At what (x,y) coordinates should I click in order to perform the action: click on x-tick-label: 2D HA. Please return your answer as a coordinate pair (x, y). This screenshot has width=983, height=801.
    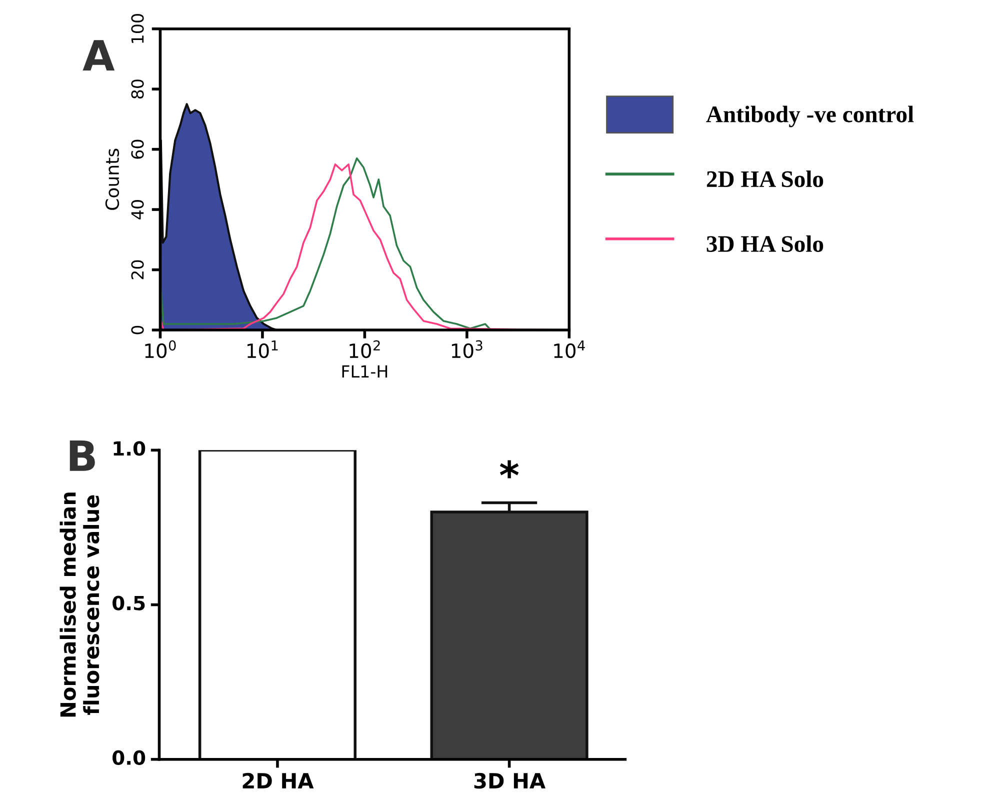
    Looking at the image, I should click on (278, 780).